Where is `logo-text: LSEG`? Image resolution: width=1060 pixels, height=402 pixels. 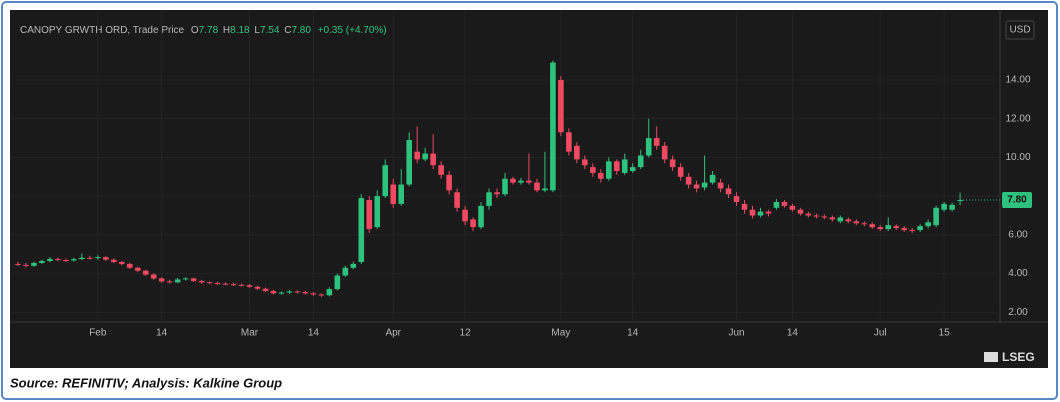 logo-text: LSEG is located at coordinates (1018, 357).